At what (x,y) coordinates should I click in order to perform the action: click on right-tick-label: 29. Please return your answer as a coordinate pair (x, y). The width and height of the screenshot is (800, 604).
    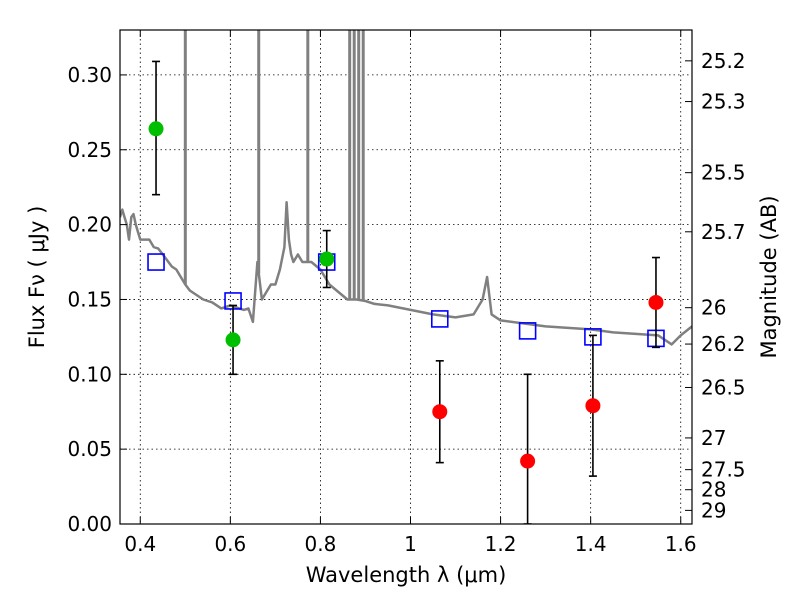
    Looking at the image, I should click on (713, 510).